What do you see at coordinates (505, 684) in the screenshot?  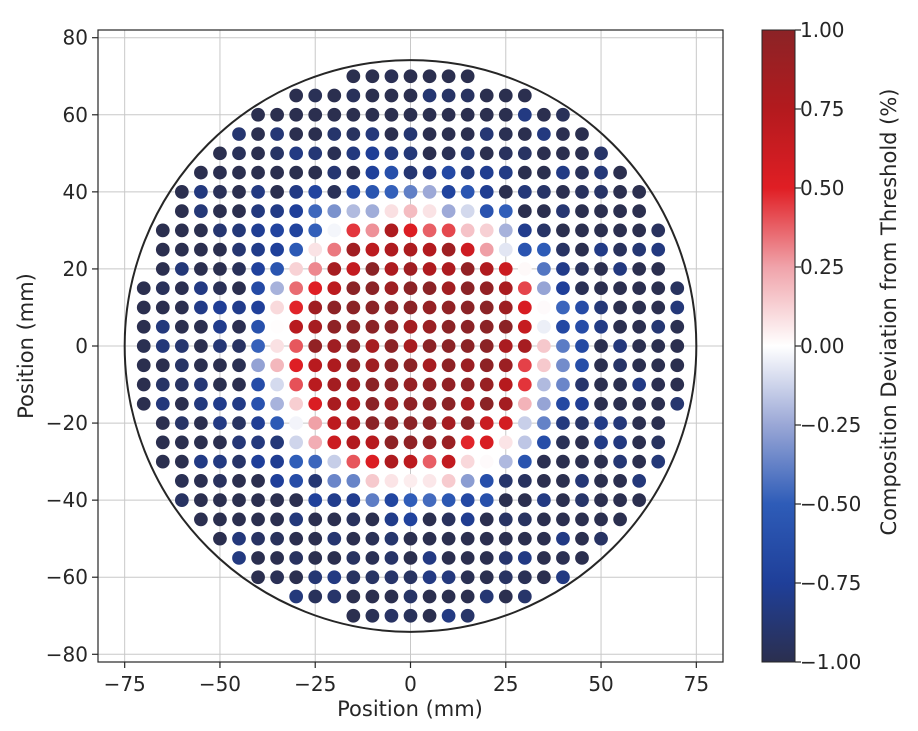 I see `x-tick-label: 25` at bounding box center [505, 684].